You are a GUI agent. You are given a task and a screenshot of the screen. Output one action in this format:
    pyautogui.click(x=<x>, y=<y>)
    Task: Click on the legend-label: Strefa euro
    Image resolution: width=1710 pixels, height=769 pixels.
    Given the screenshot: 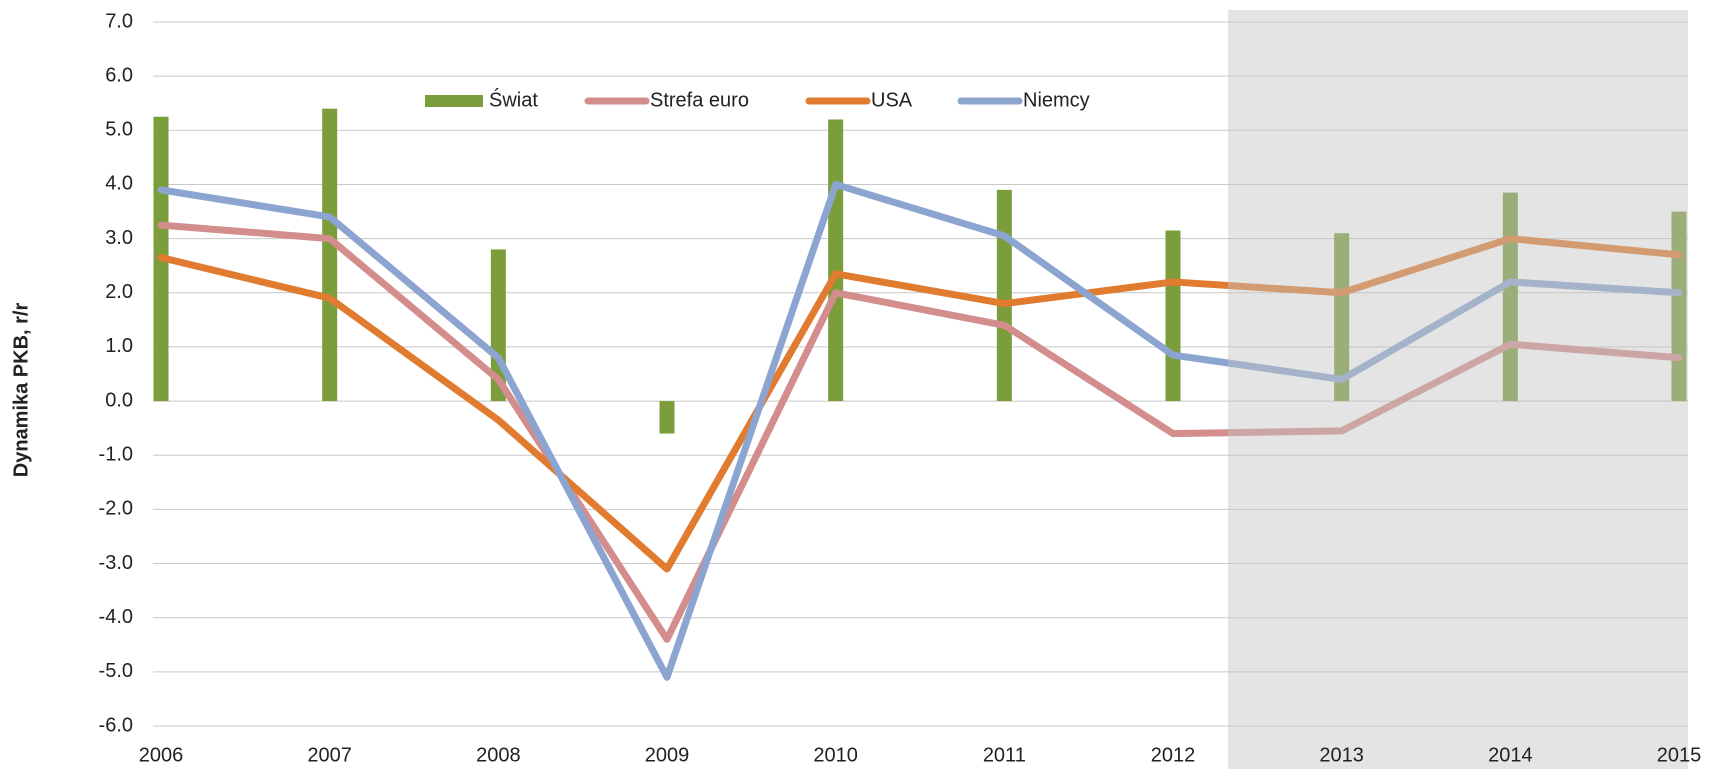 What is the action you would take?
    pyautogui.click(x=699, y=100)
    